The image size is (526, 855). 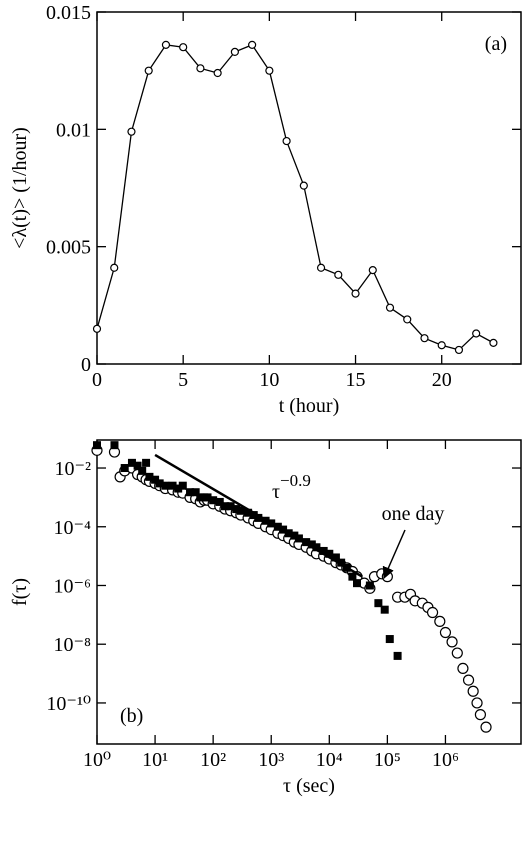 I want to click on y-tick-label: 10⁻¹⁰, so click(x=68, y=704).